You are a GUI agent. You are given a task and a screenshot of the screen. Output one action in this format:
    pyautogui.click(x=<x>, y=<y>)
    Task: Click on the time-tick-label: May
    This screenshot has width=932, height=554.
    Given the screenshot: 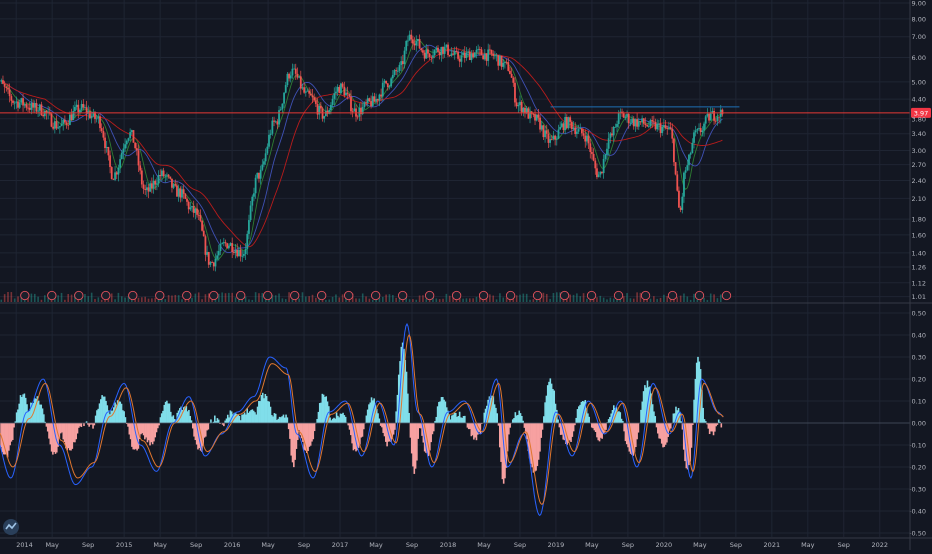 What is the action you would take?
    pyautogui.click(x=700, y=545)
    